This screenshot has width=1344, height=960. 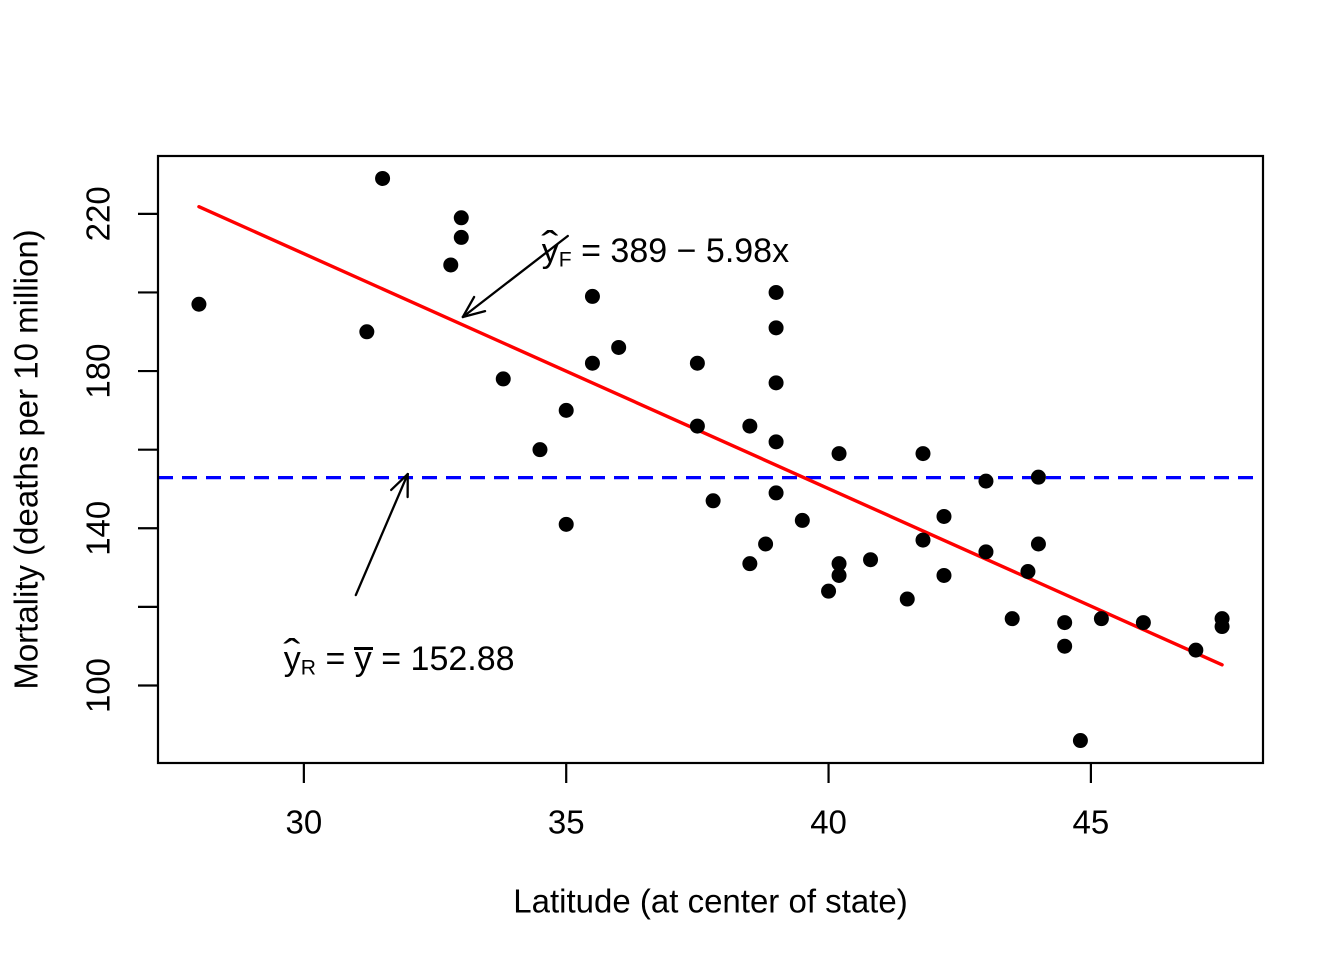 What do you see at coordinates (98, 213) in the screenshot?
I see `y-tick-label: 220` at bounding box center [98, 213].